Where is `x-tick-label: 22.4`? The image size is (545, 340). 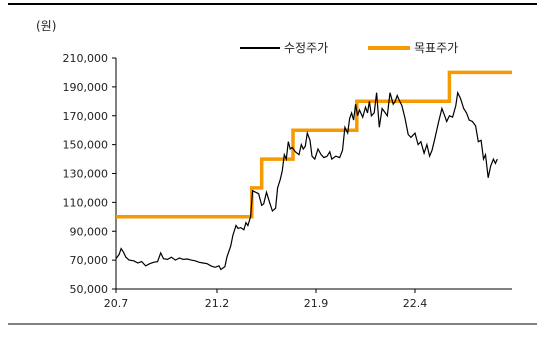 x-tick-label: 22.4 is located at coordinates (415, 303).